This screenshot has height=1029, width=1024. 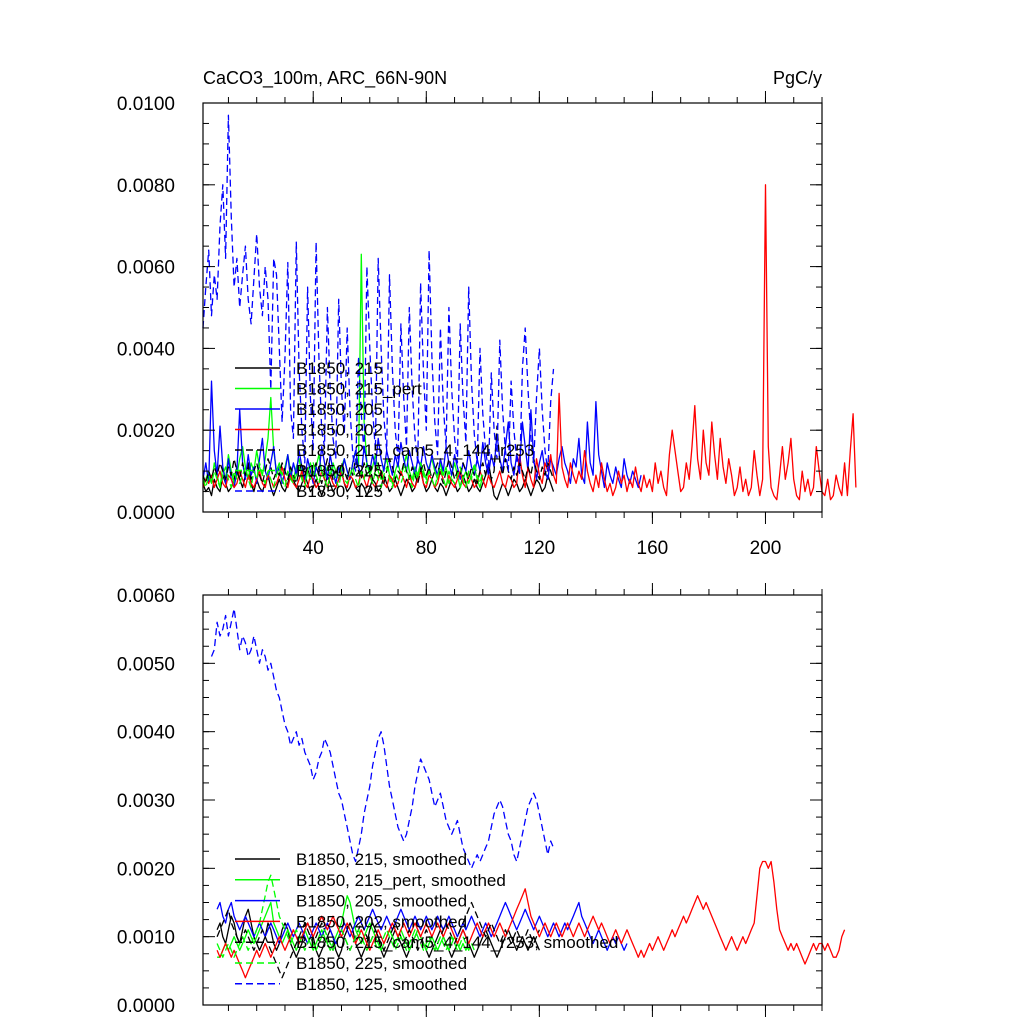 What do you see at coordinates (540, 548) in the screenshot?
I see `x-tick-label: 120` at bounding box center [540, 548].